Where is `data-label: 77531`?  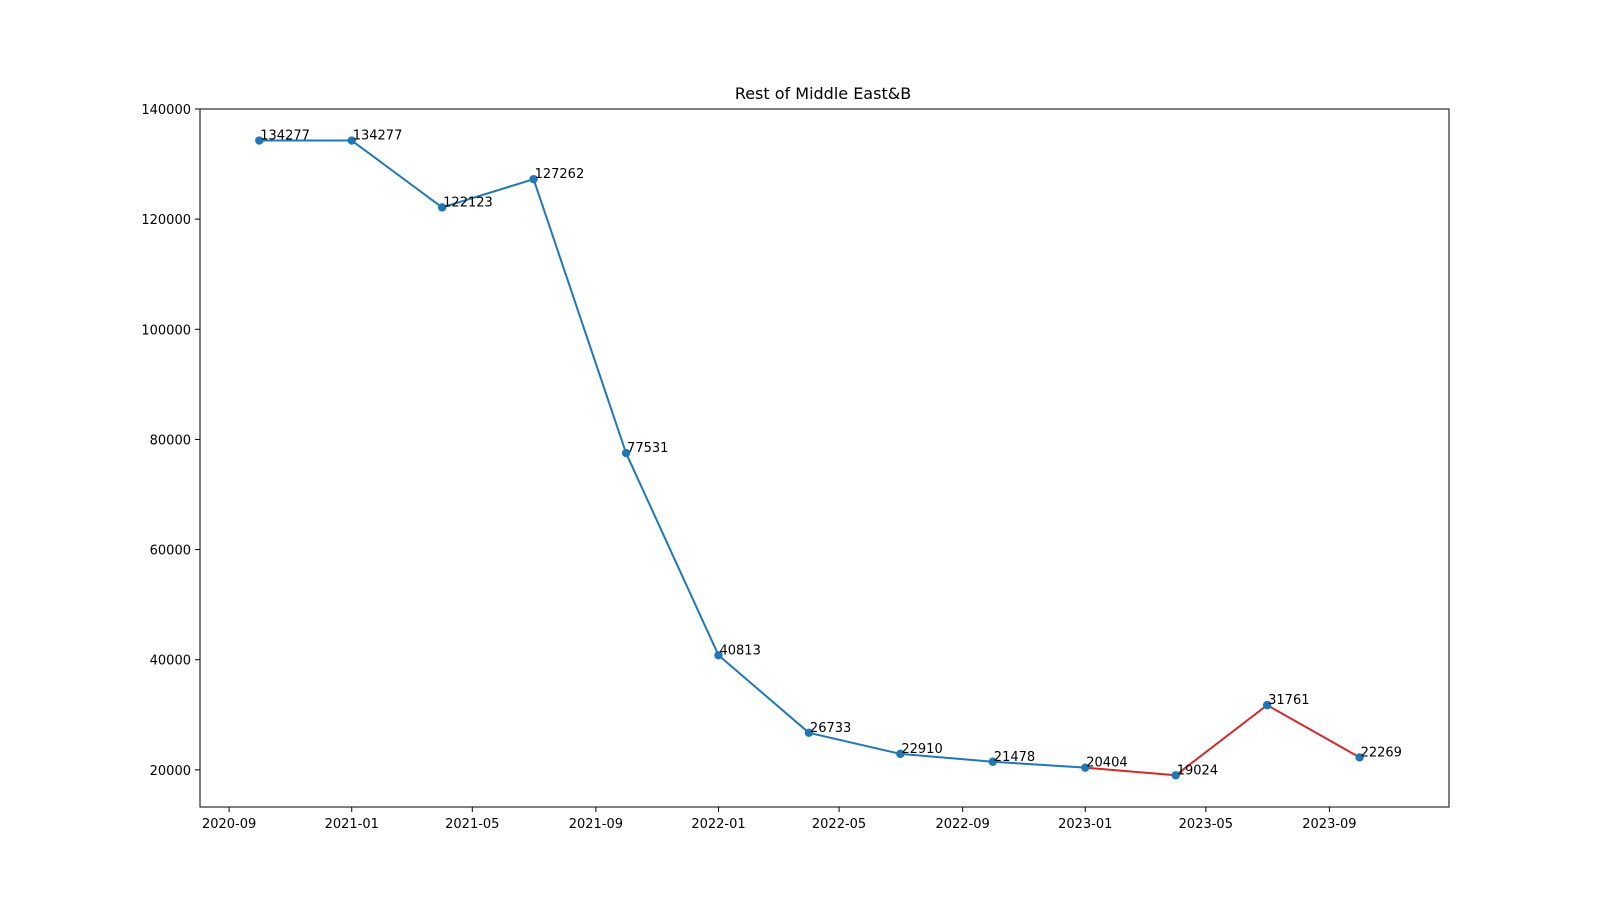
data-label: 77531 is located at coordinates (647, 448).